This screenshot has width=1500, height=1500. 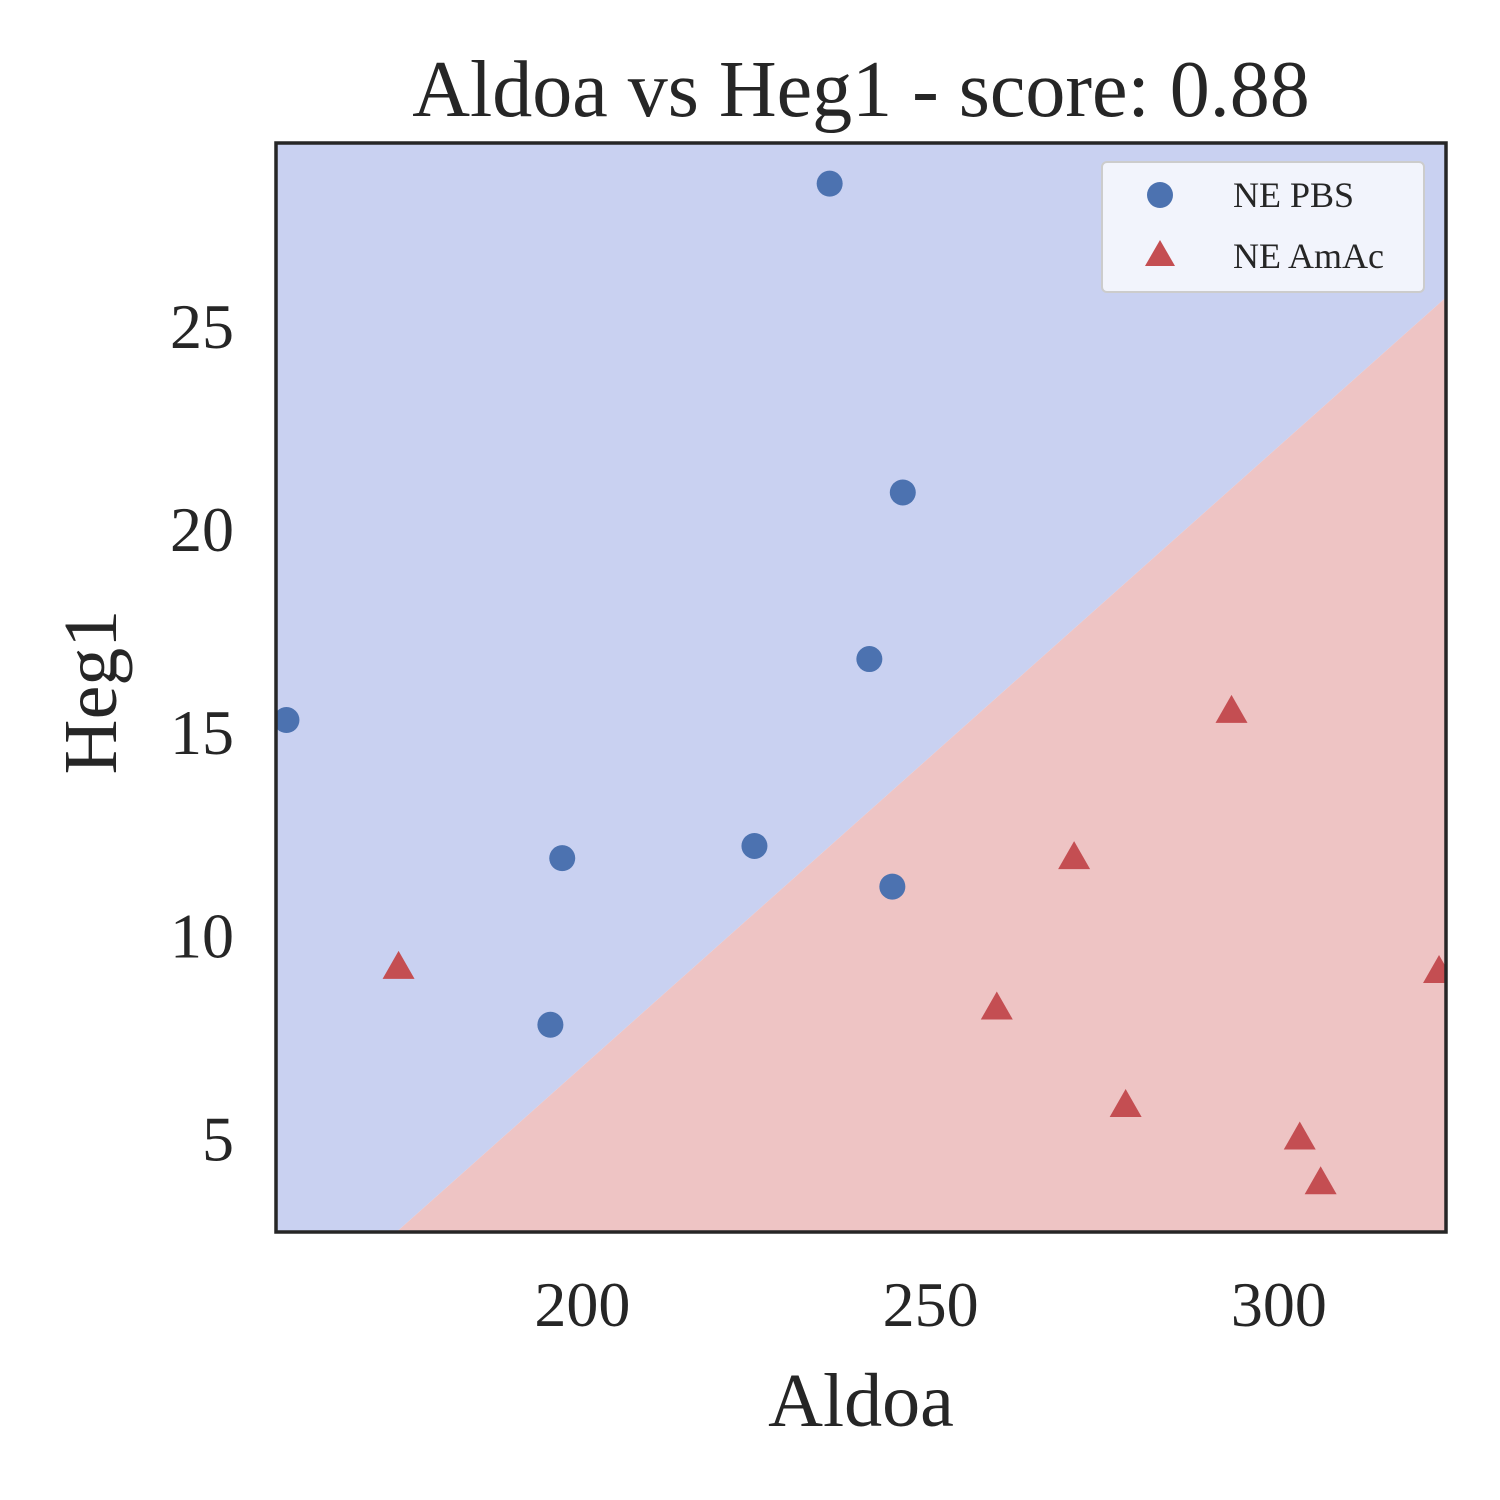 I want to click on x-axis-label: Aldoa, so click(x=861, y=1401).